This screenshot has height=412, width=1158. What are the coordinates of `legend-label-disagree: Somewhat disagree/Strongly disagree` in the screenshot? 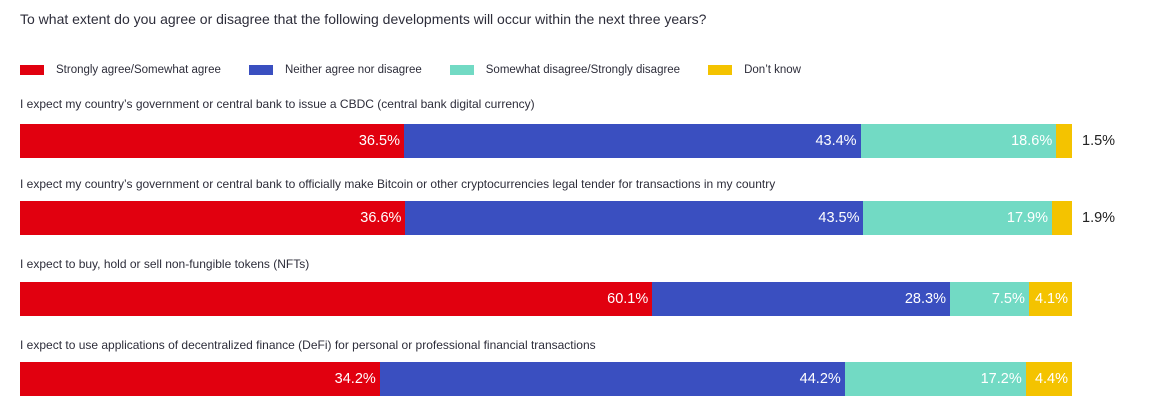 It's located at (583, 70).